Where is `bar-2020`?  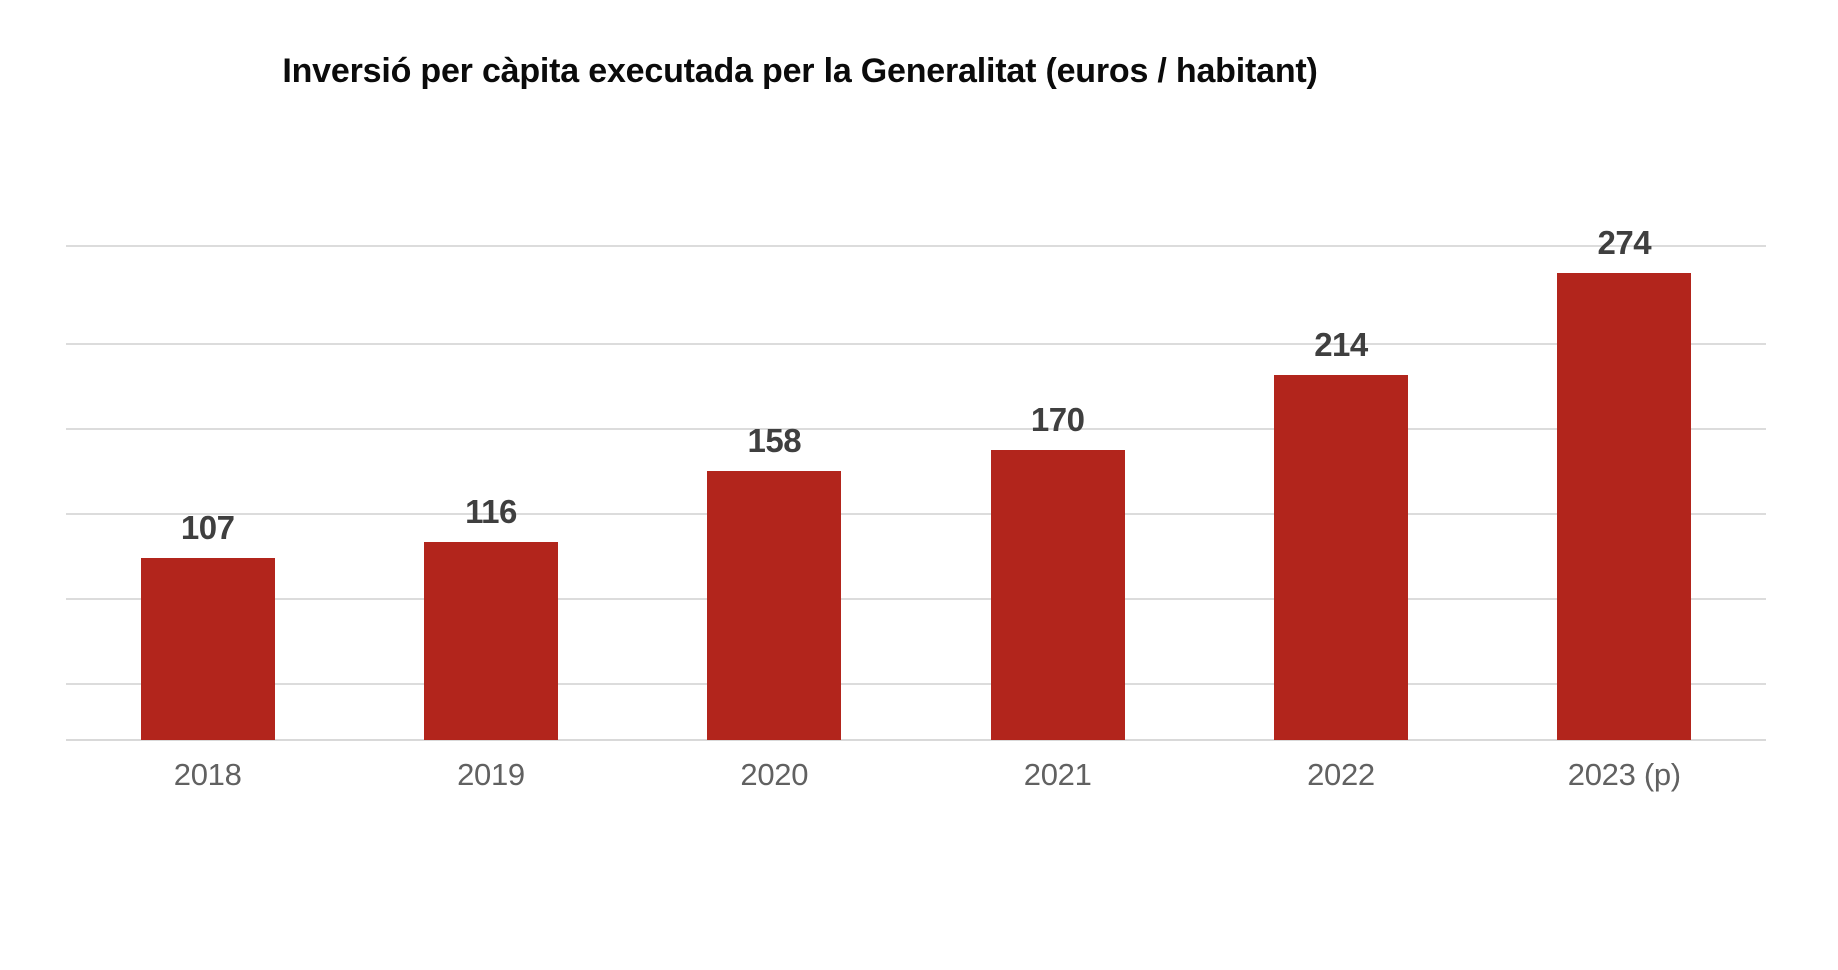 bar-2020 is located at coordinates (774, 605).